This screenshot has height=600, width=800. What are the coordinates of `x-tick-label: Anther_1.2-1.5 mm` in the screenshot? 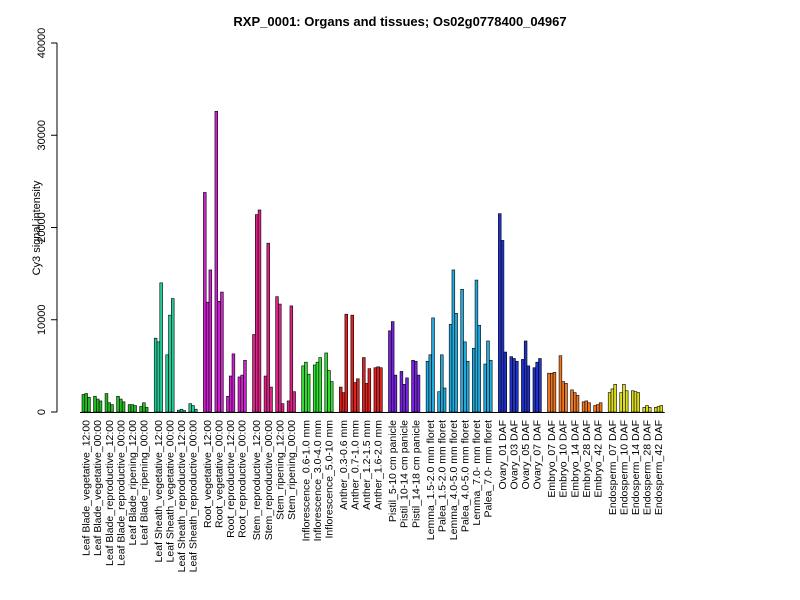 It's located at (367, 465).